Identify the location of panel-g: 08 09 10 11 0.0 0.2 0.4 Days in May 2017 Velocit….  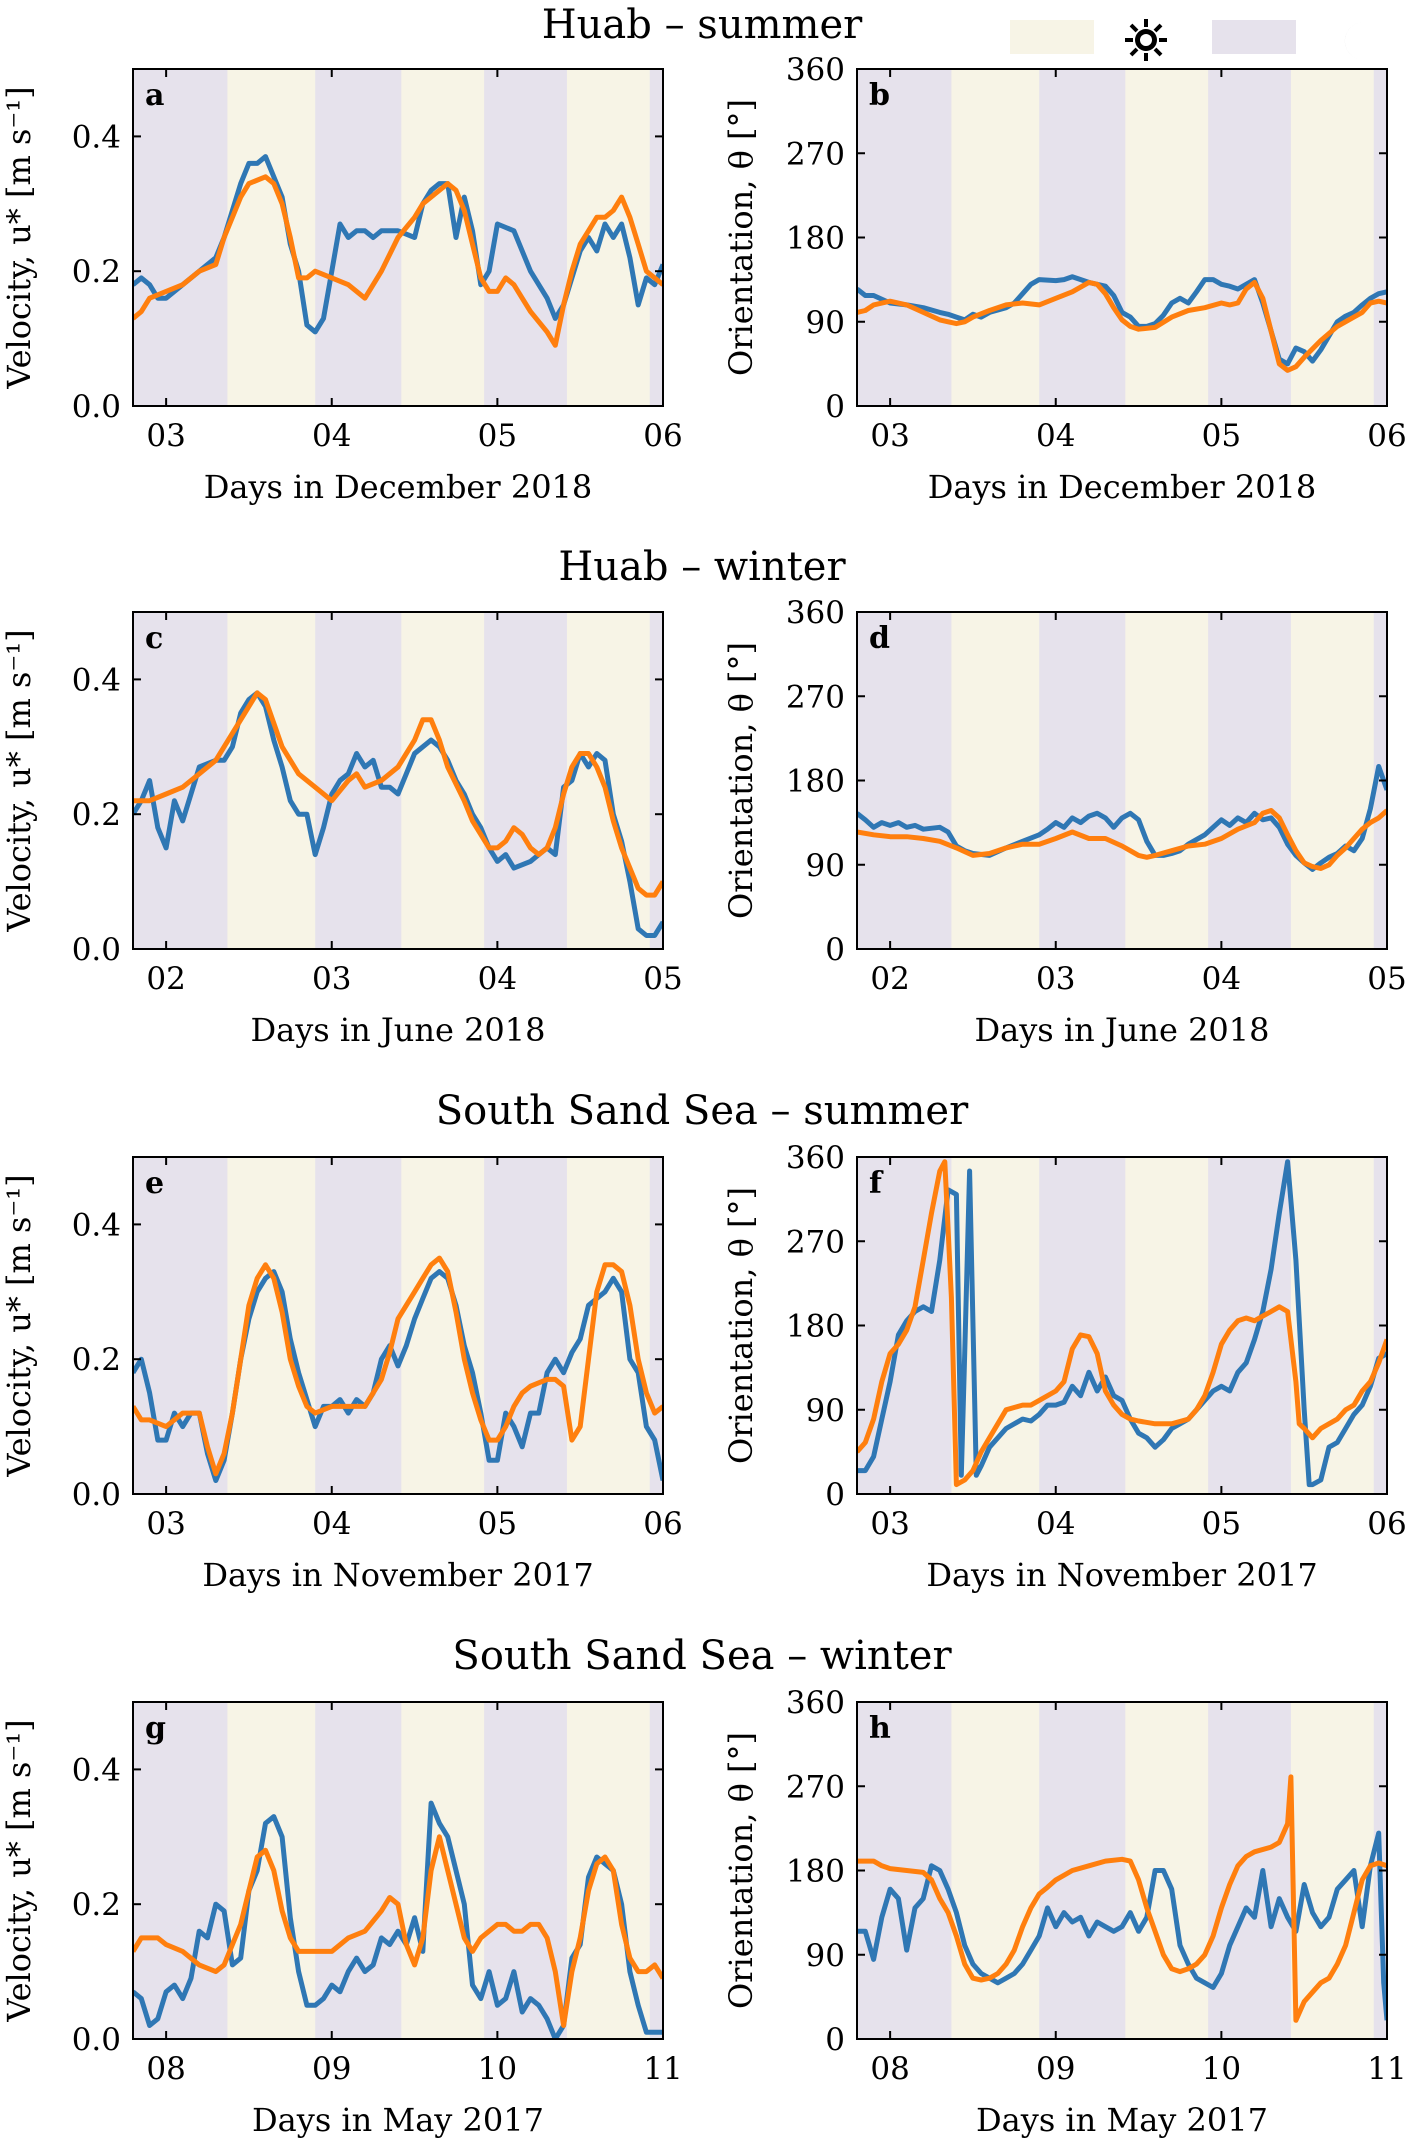
(341, 1920).